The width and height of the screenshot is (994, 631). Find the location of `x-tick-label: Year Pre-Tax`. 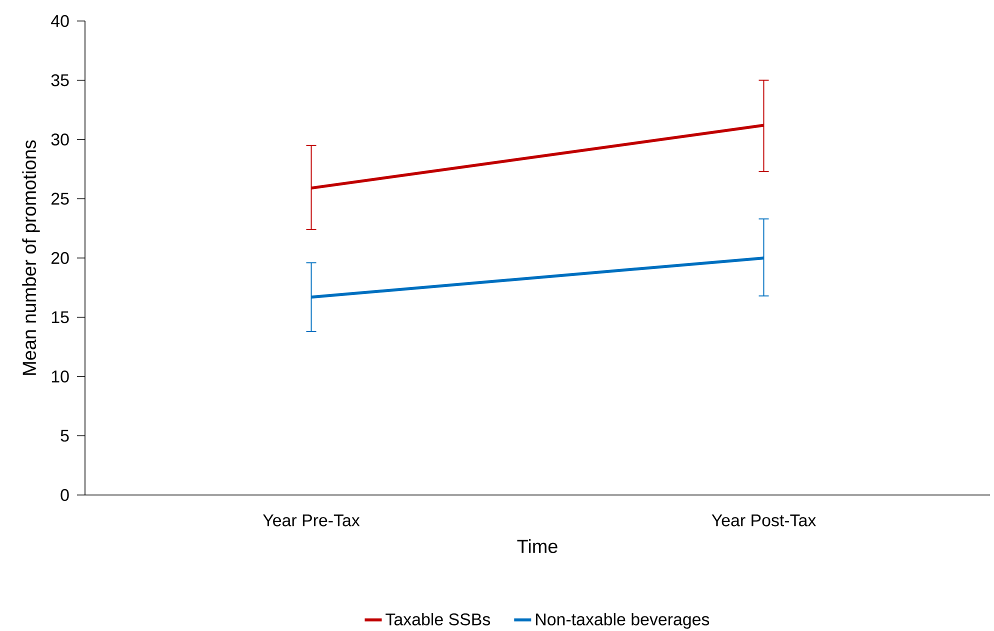

x-tick-label: Year Pre-Tax is located at coordinates (311, 520).